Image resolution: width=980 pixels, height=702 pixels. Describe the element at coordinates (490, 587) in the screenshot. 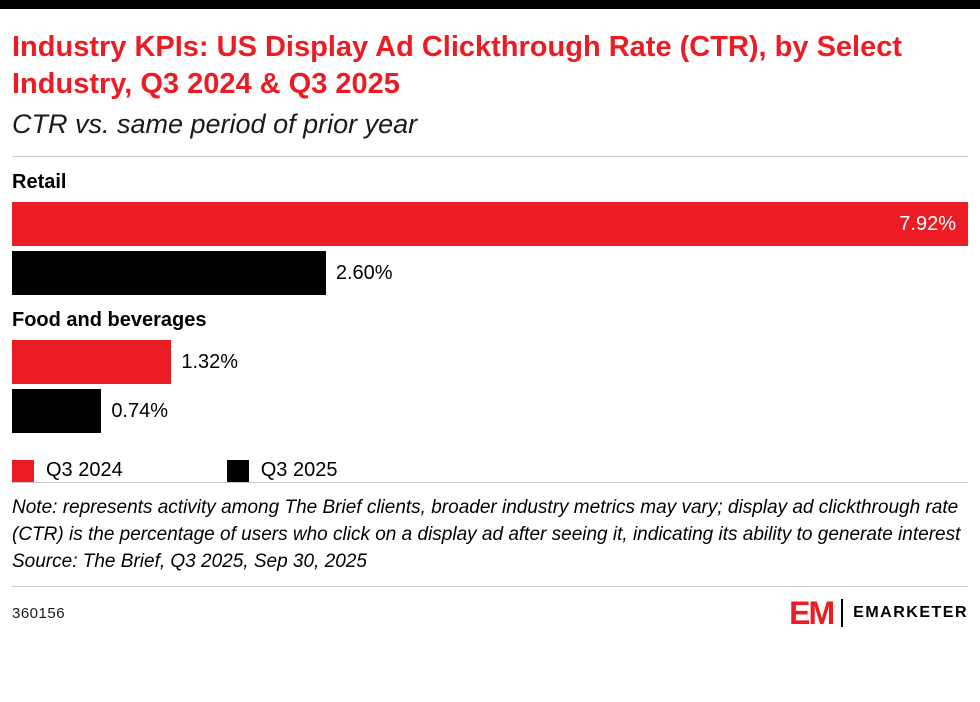

I see `divider-footer` at that location.